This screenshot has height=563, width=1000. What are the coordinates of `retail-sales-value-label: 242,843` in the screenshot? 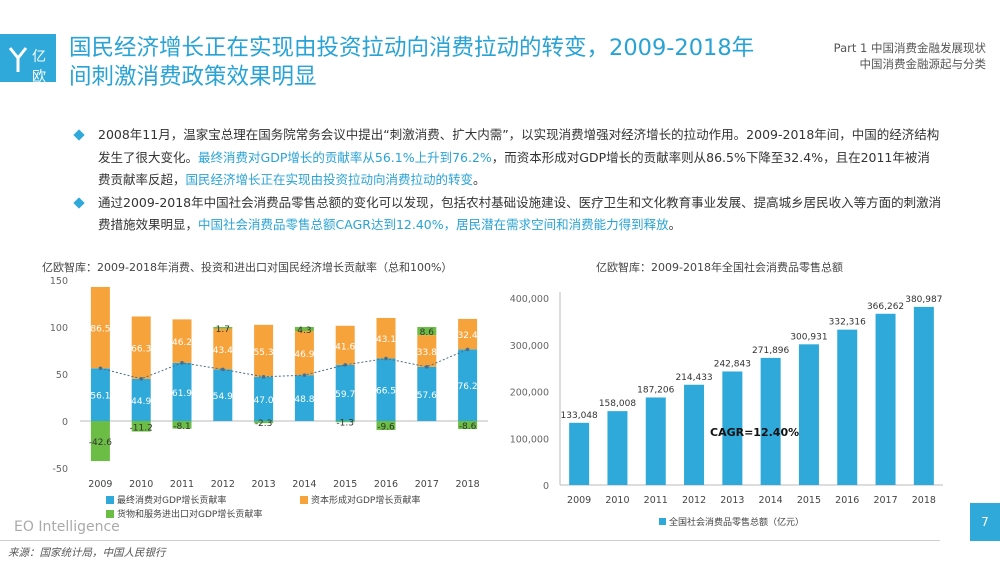 It's located at (732, 364).